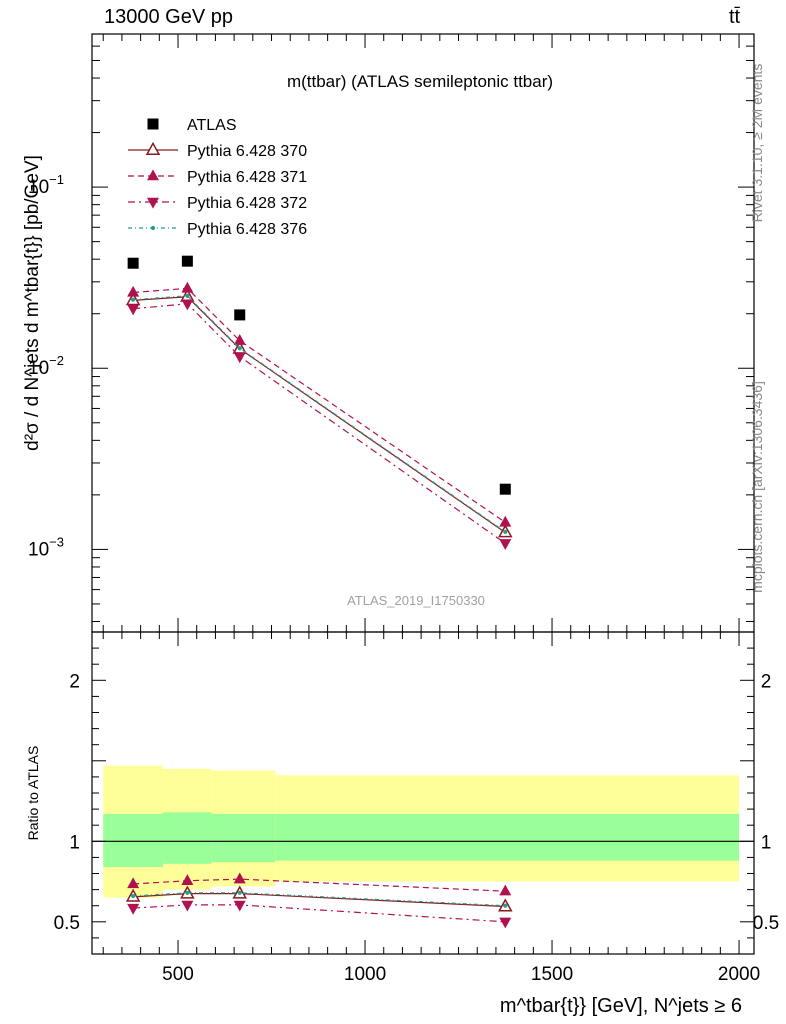 The height and width of the screenshot is (1024, 786). I want to click on main-y-tick-exponent: −2, so click(56, 360).